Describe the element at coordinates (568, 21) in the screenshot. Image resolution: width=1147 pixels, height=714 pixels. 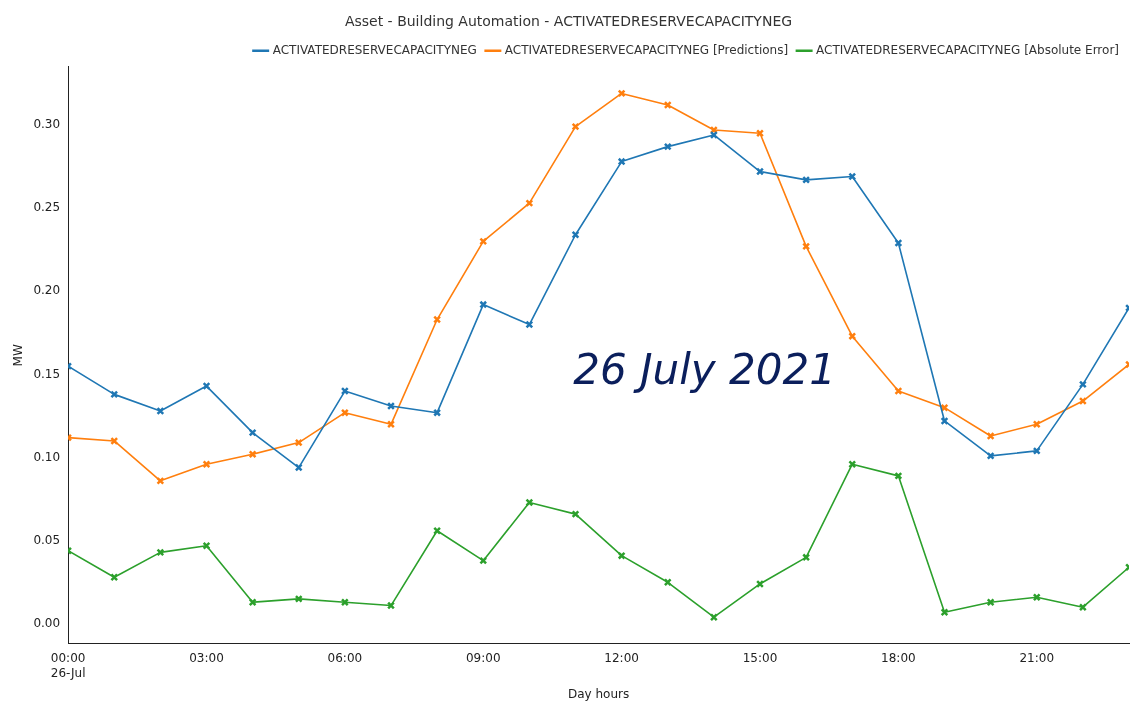
I see `chart-title: Asset - Building Automation - ACTIVATEDRESERVECAPACITYNEG` at that location.